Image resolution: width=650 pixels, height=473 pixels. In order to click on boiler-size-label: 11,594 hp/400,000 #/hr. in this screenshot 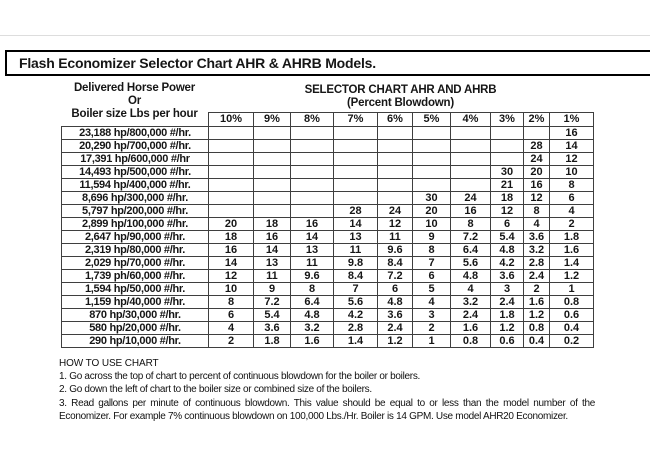, I will do `click(135, 185)`.